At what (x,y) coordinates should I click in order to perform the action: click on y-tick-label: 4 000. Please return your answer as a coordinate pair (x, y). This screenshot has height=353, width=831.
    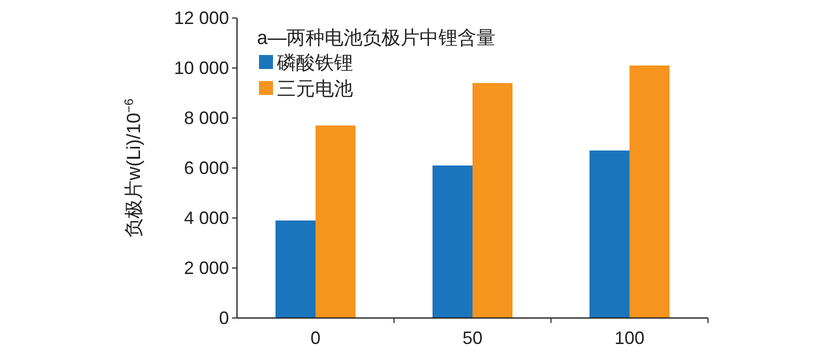
    Looking at the image, I should click on (206, 218).